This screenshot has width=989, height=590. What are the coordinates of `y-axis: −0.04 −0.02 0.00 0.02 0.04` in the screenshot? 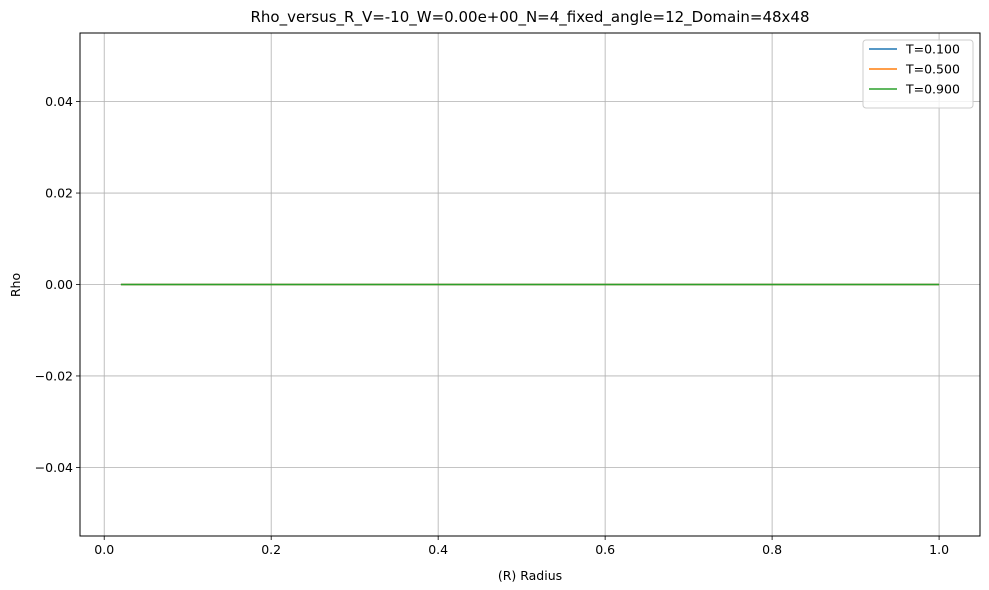 It's located at (57, 284).